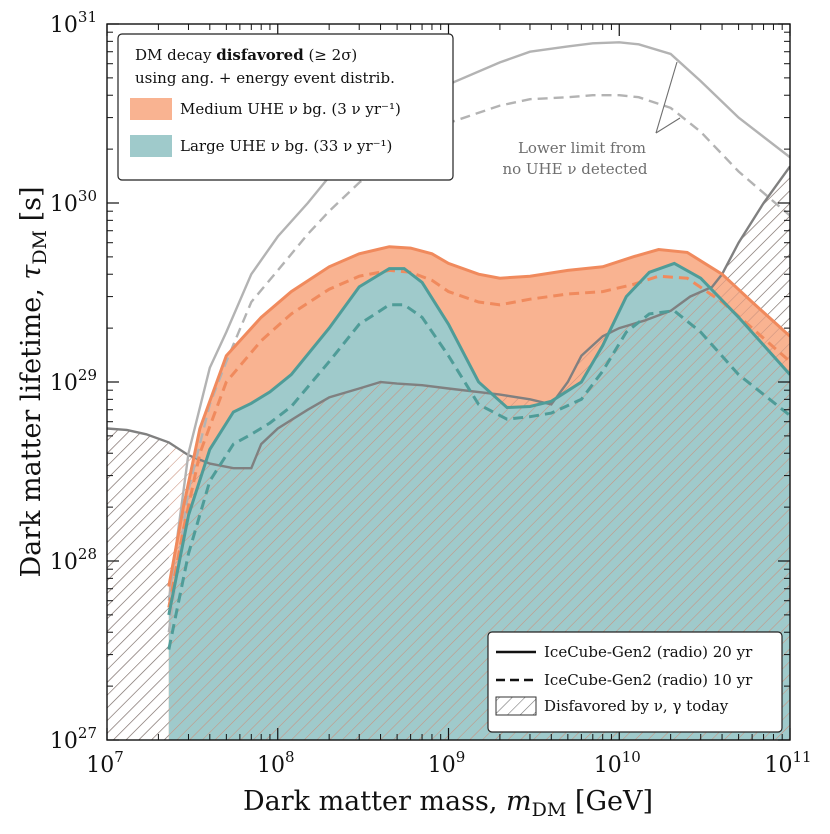 This screenshot has height=834, width=830. Describe the element at coordinates (516, 706) in the screenshot. I see `legend-hatch-sample` at that location.